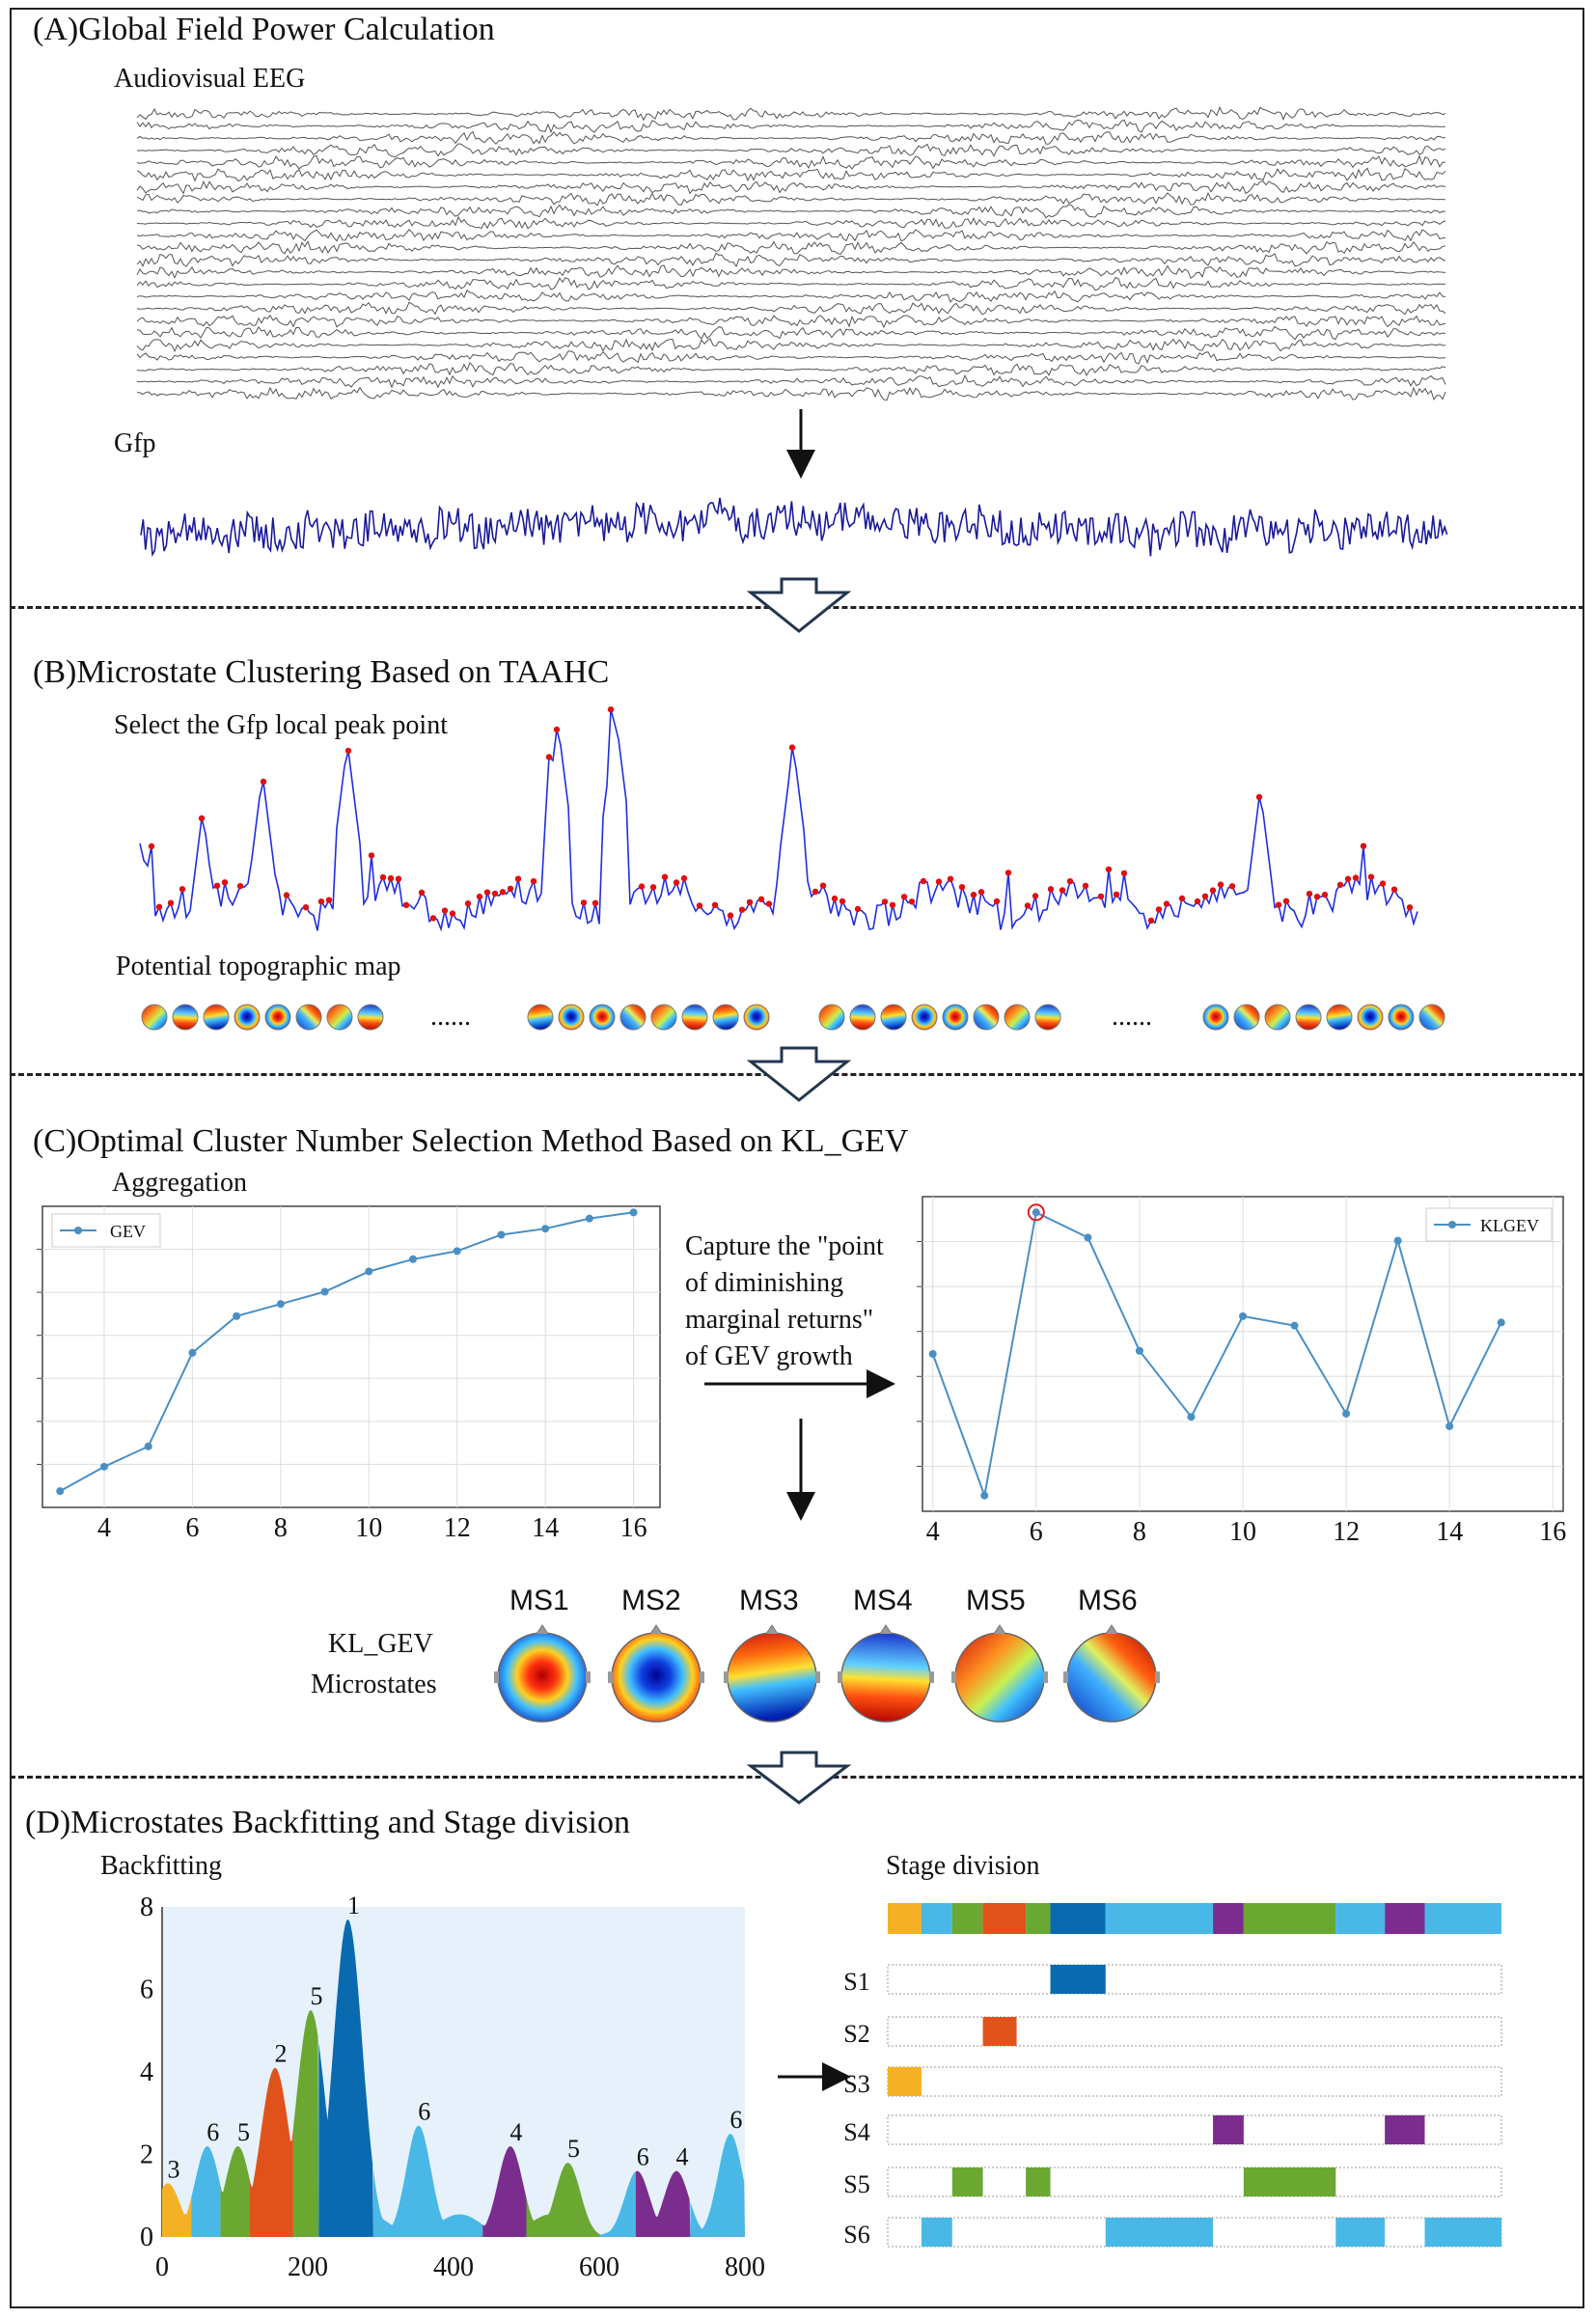  Describe the element at coordinates (210, 79) in the screenshot. I see `eeg-label: Audiovisual EEG` at that location.